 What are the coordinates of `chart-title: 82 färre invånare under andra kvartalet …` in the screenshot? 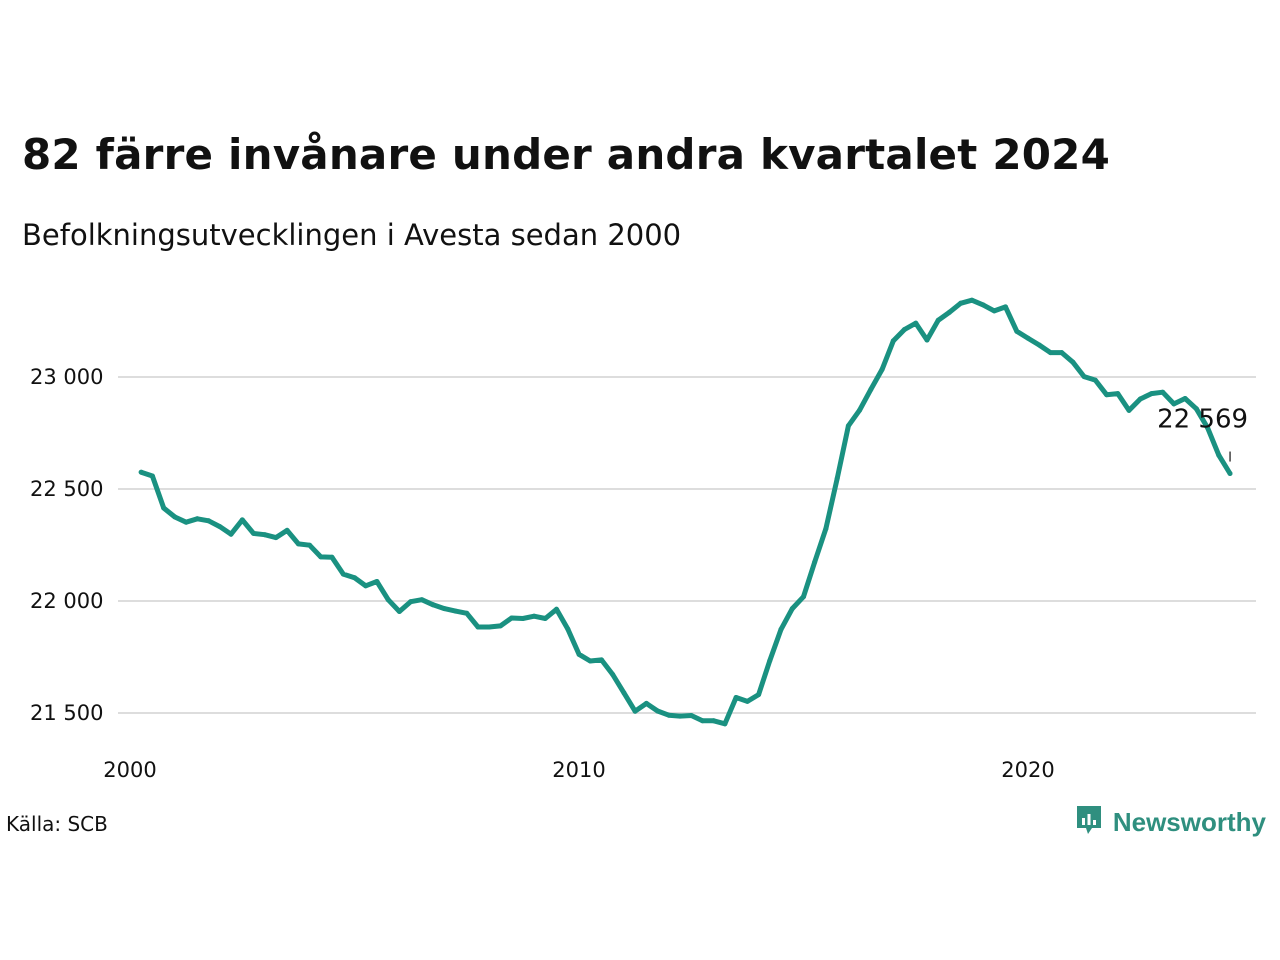 It's located at (566, 154).